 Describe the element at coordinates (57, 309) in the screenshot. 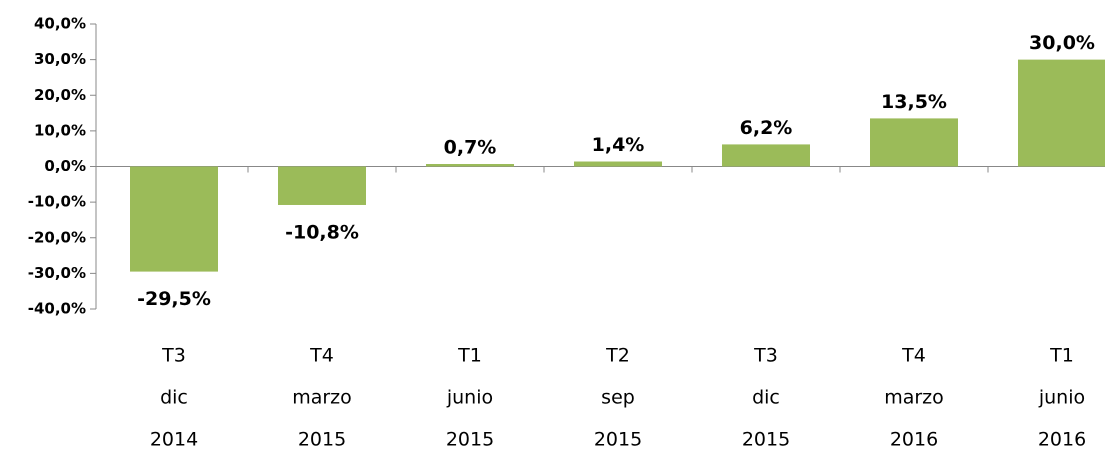

I see `y-tick-label: -40,0%` at that location.